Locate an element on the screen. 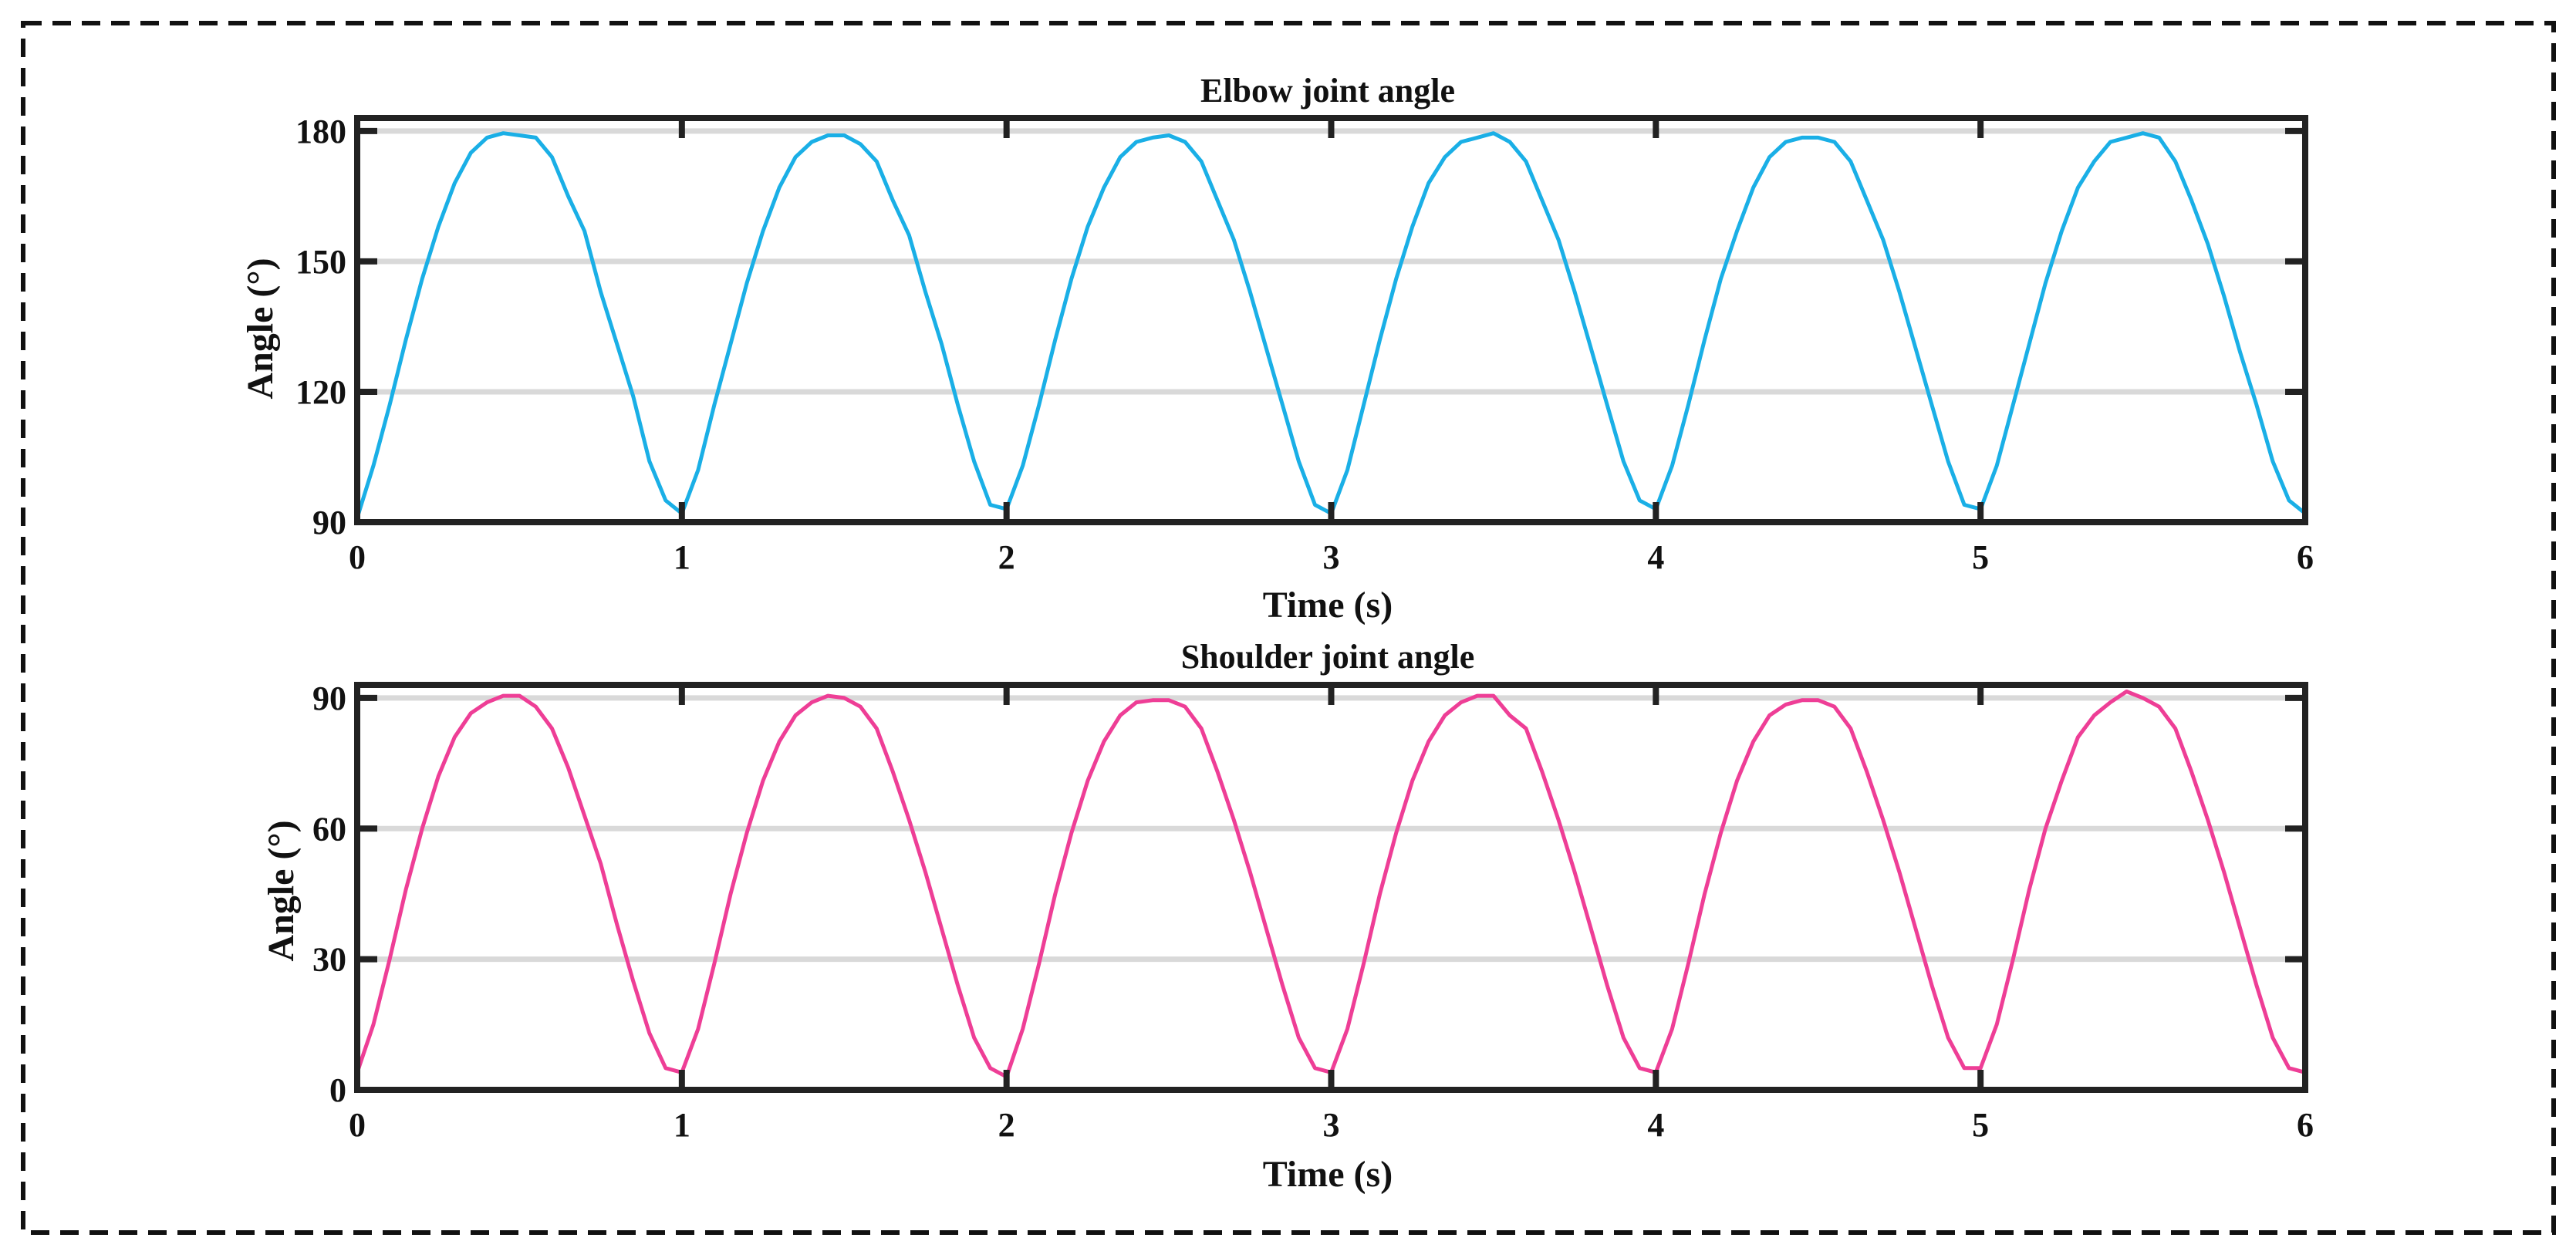 The width and height of the screenshot is (2576, 1258). shoulder-chart-x-axis-label: Time (s) is located at coordinates (1328, 1174).